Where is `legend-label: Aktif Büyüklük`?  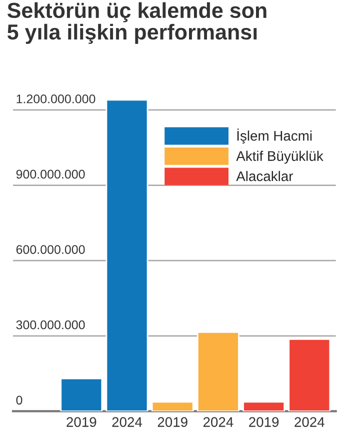 legend-label: Aktif Büyüklük is located at coordinates (280, 157).